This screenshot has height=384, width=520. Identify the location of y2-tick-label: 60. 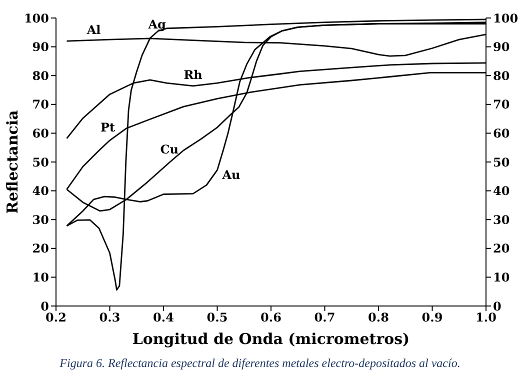
(501, 133).